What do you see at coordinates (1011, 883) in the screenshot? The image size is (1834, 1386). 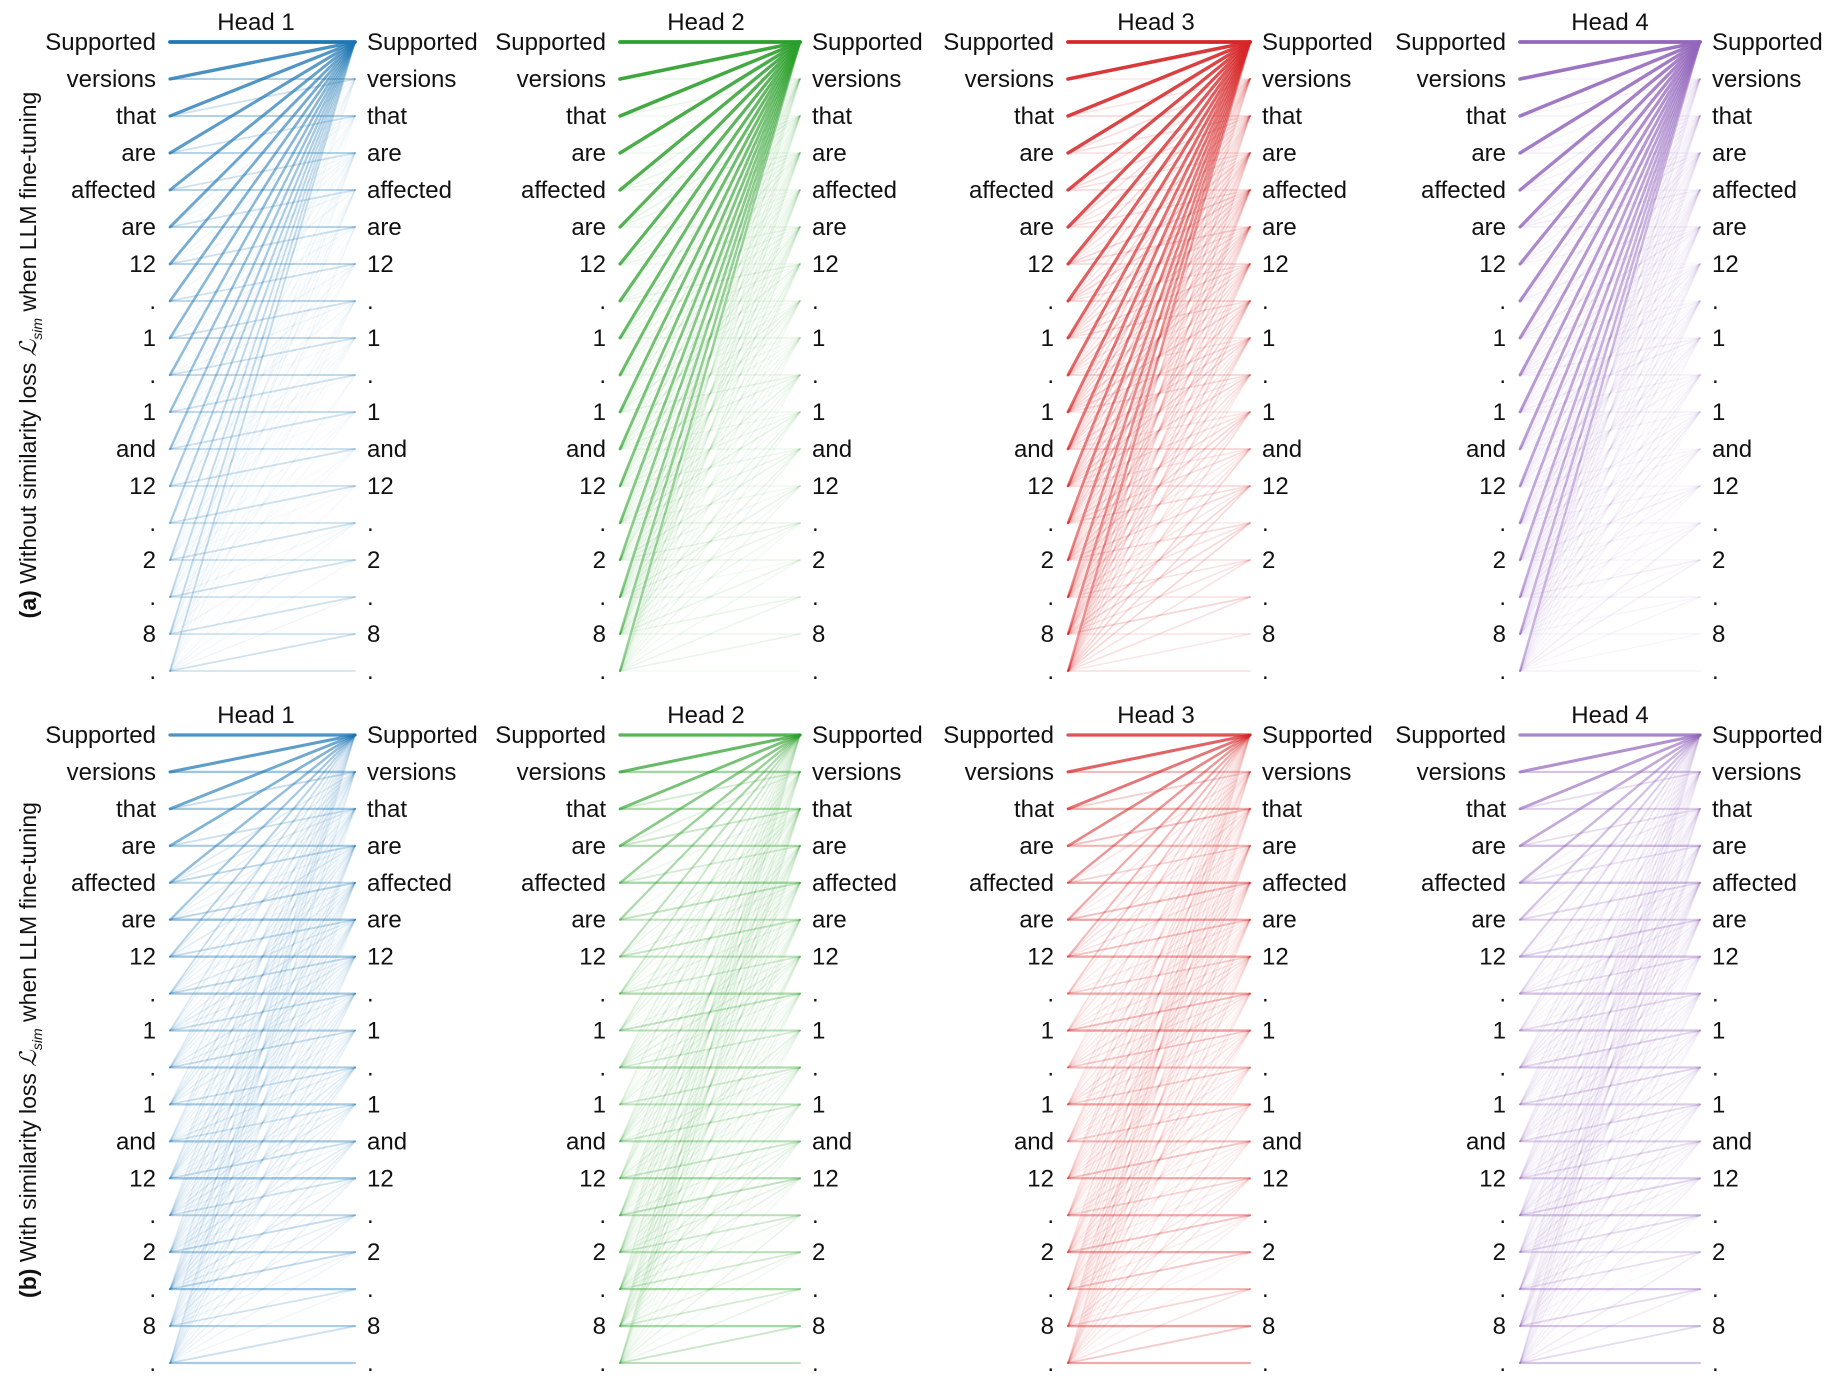 I see `query-token: affected` at bounding box center [1011, 883].